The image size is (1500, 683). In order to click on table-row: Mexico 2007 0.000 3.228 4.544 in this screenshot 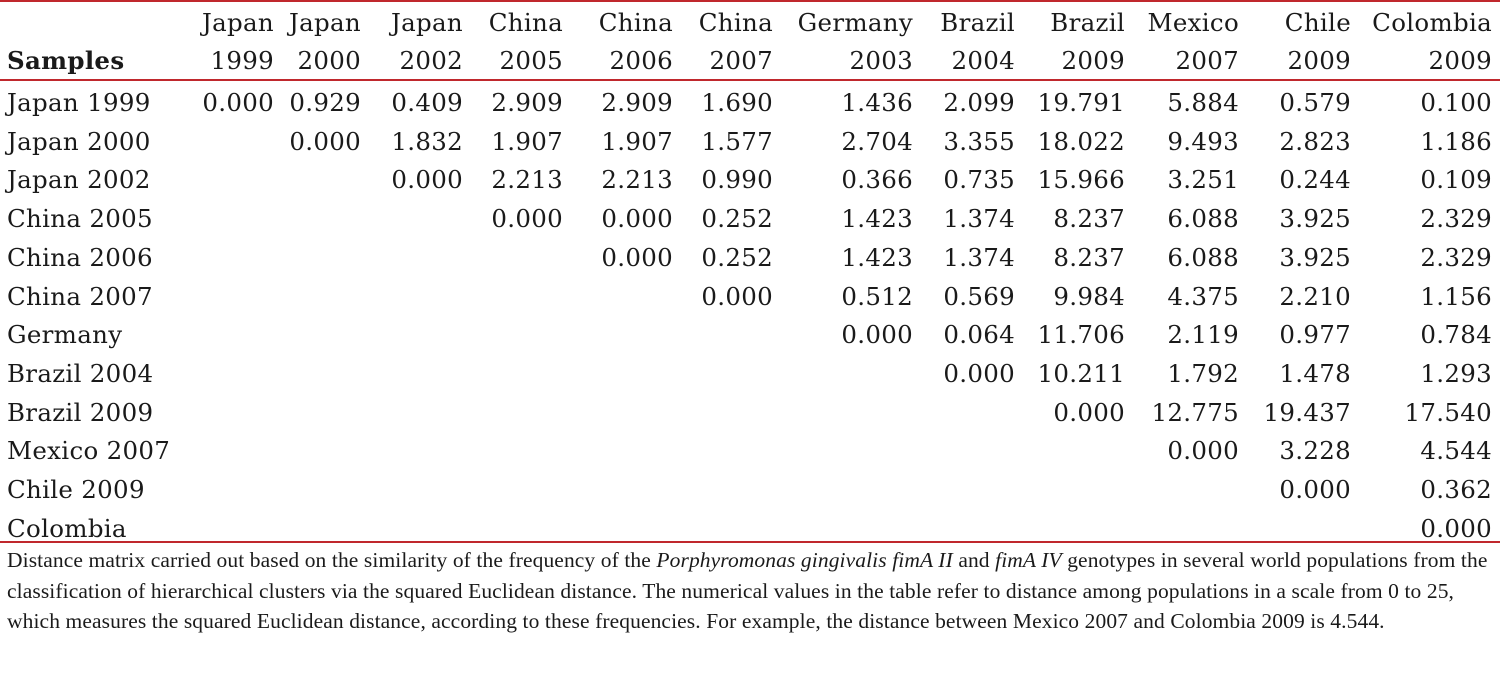, I will do `click(750, 451)`.